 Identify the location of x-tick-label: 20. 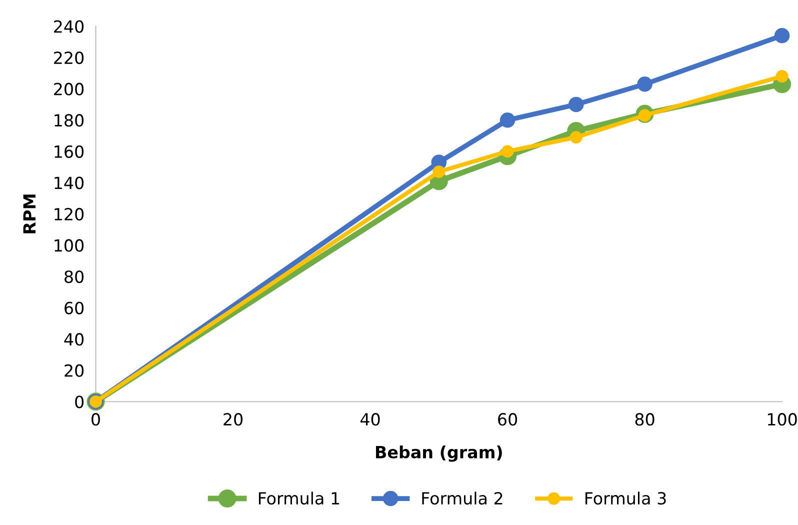
(233, 419).